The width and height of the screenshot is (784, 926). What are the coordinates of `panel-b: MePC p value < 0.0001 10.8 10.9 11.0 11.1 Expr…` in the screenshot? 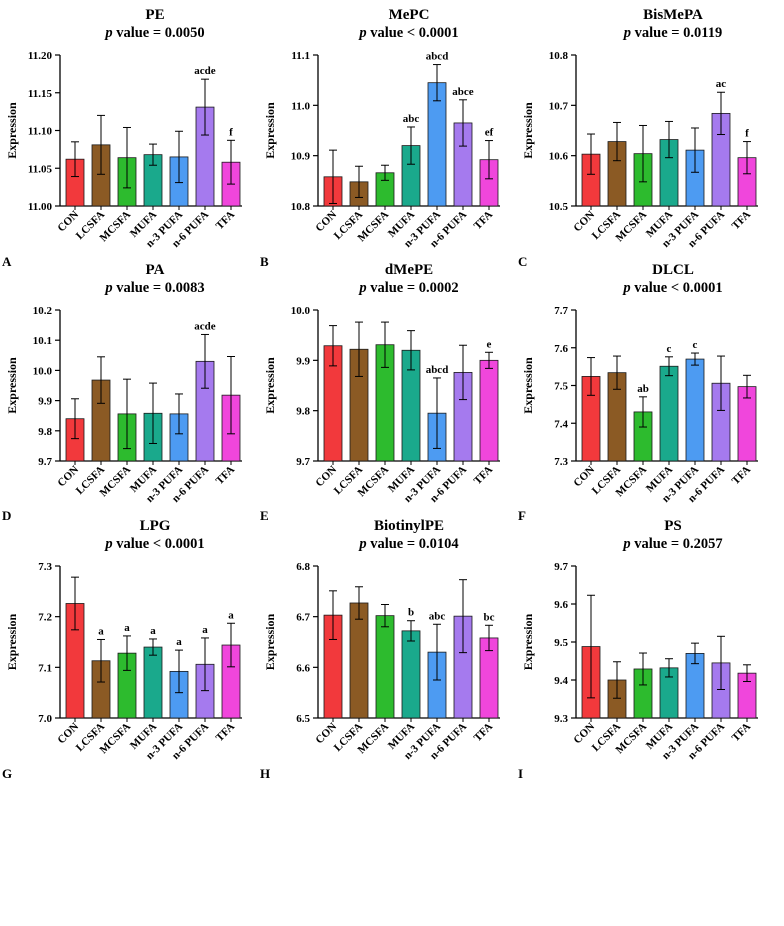 It's located at (380, 138).